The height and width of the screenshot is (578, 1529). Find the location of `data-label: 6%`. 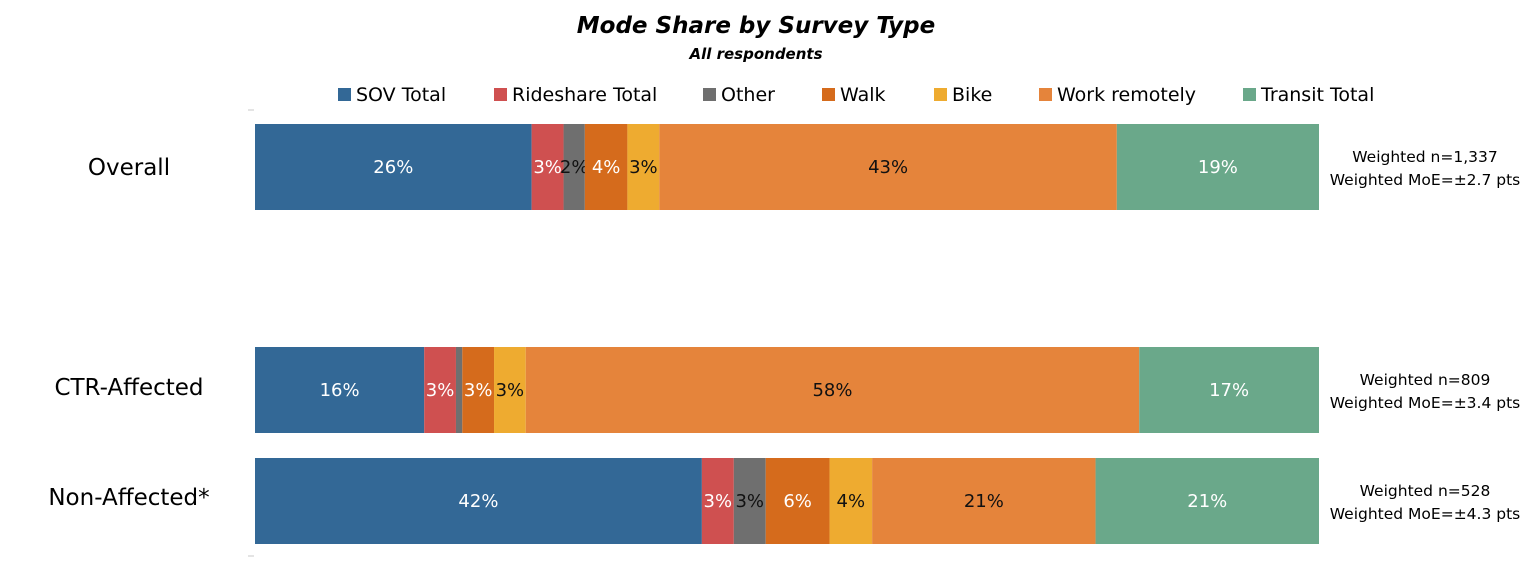

data-label: 6% is located at coordinates (797, 501).